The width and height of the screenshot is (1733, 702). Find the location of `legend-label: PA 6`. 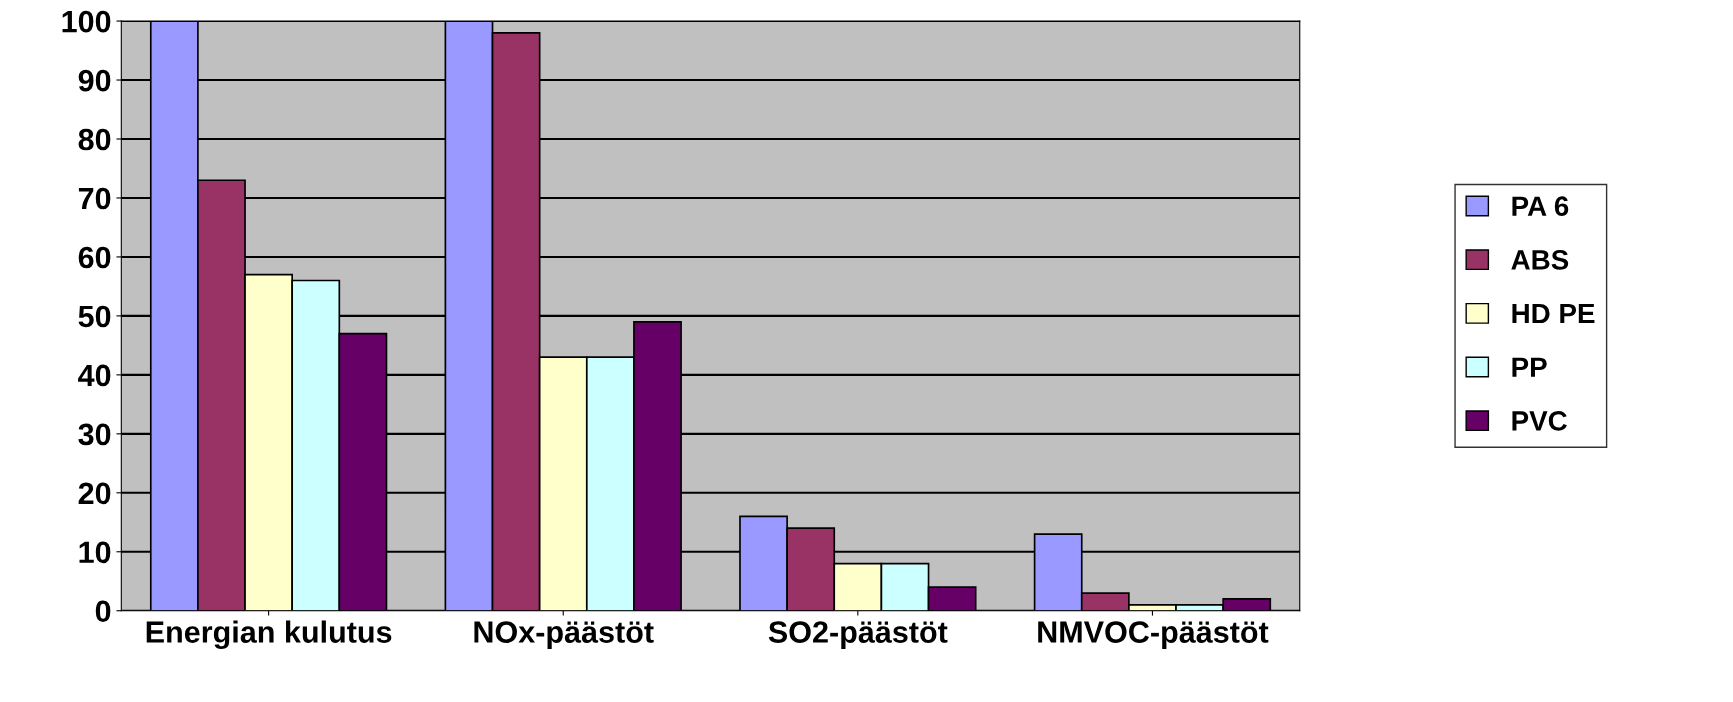

legend-label: PA 6 is located at coordinates (1540, 206).